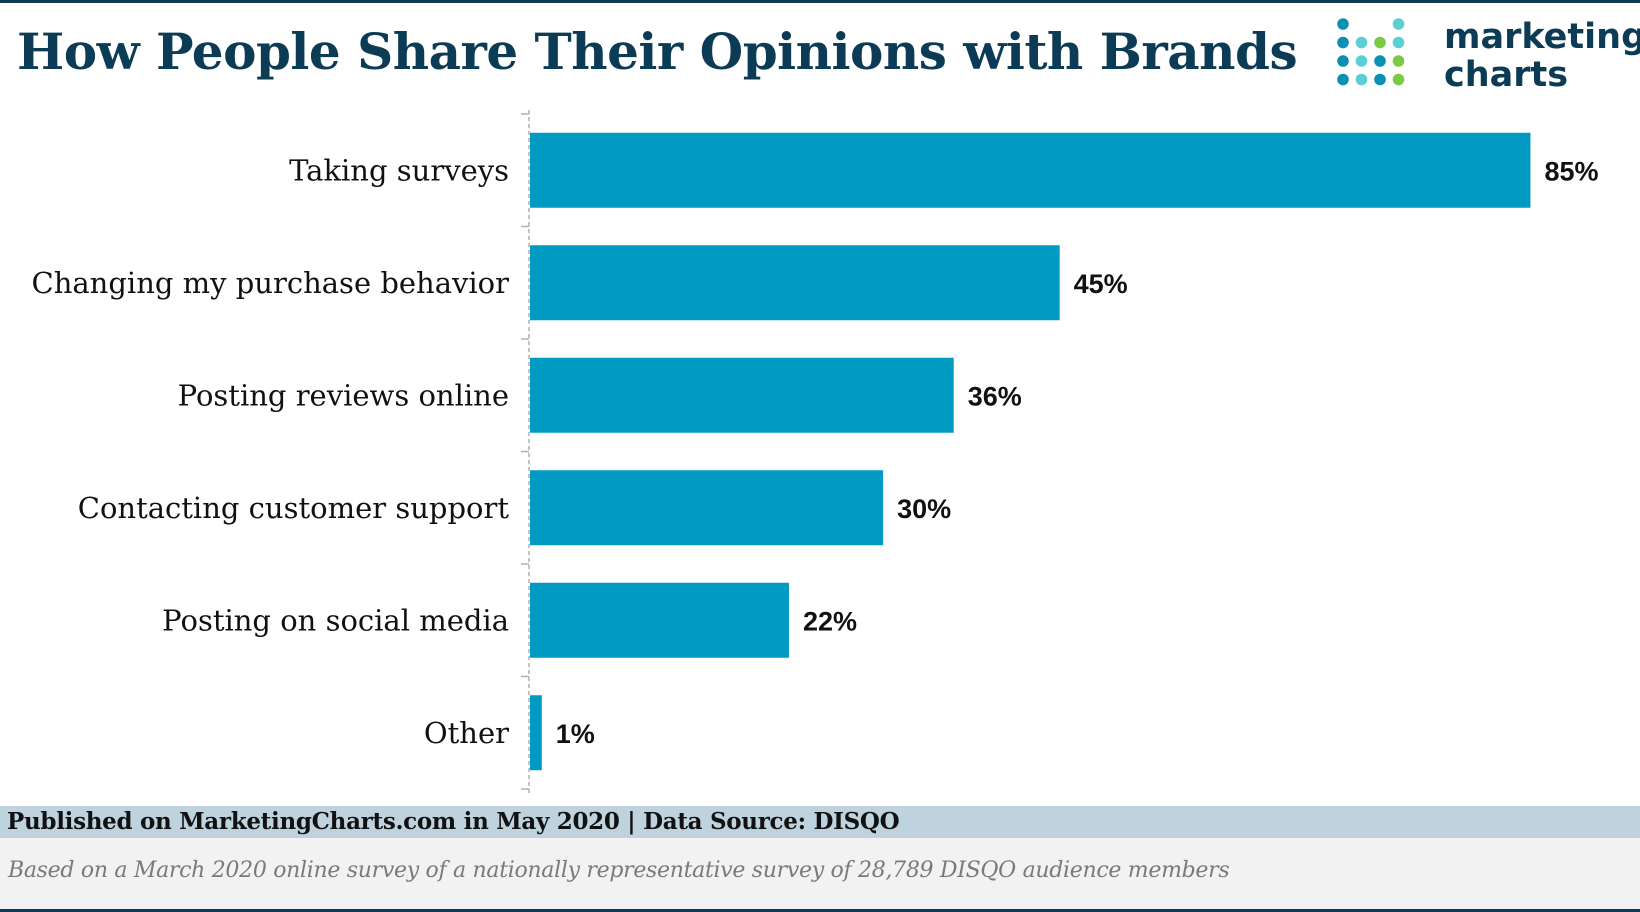  Describe the element at coordinates (820, 1) in the screenshot. I see `top-rule` at that location.